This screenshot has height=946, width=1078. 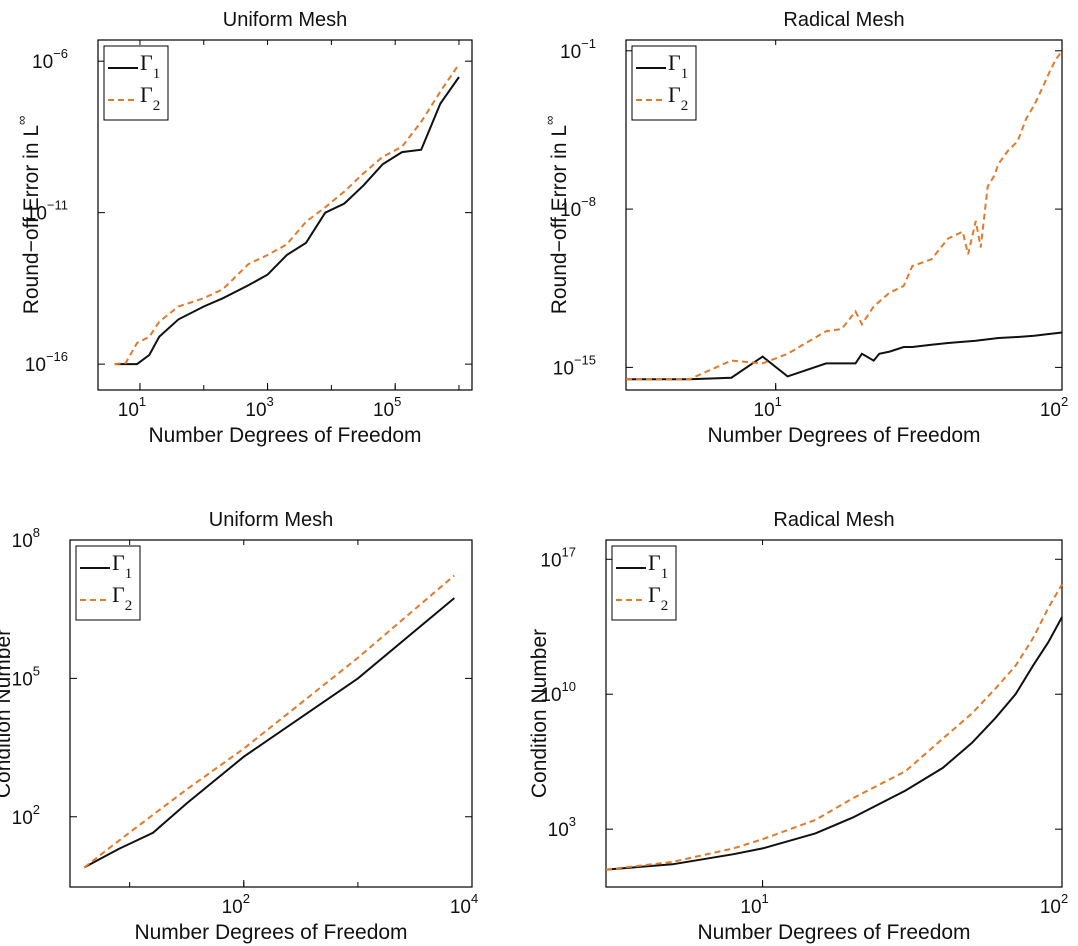 What do you see at coordinates (585, 359) in the screenshot?
I see `y-tick-exponent: −15` at bounding box center [585, 359].